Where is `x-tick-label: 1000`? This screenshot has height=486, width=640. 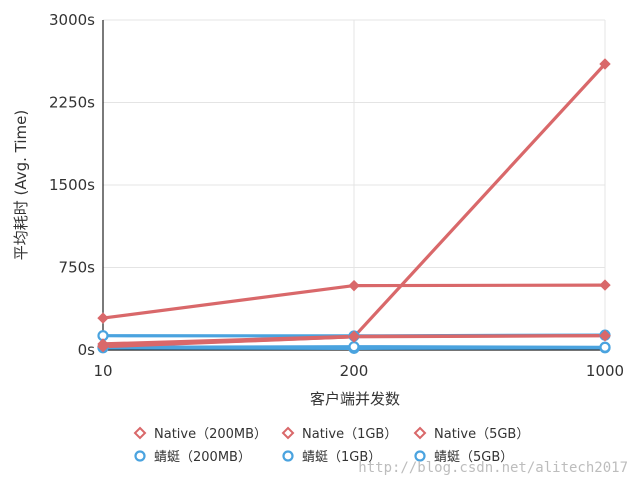
x-tick-label: 1000 is located at coordinates (605, 371).